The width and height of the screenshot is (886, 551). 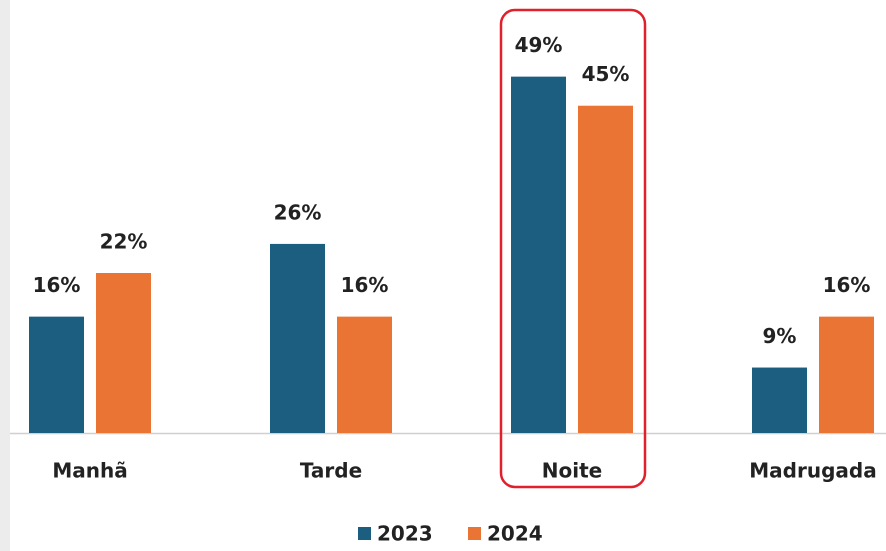 What do you see at coordinates (606, 74) in the screenshot?
I see `data-label: 45%` at bounding box center [606, 74].